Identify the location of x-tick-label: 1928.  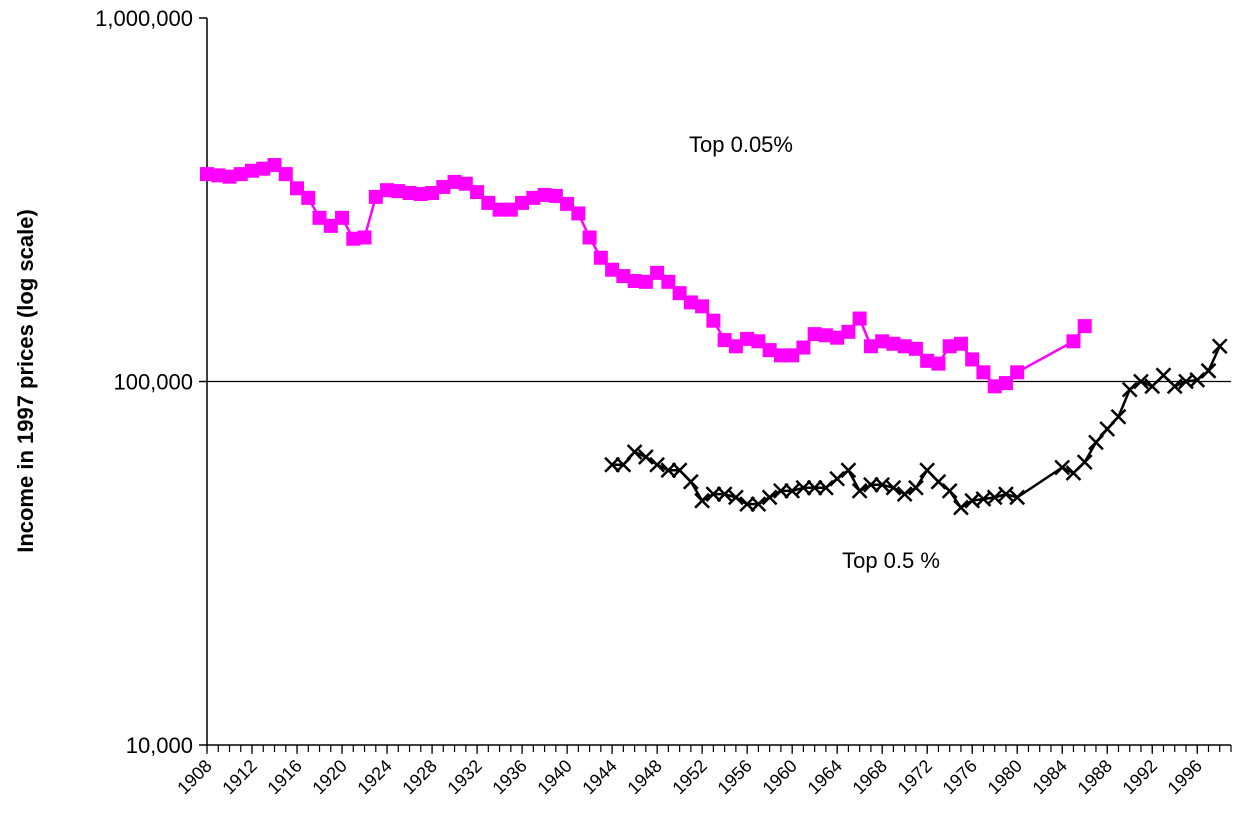
(419, 777).